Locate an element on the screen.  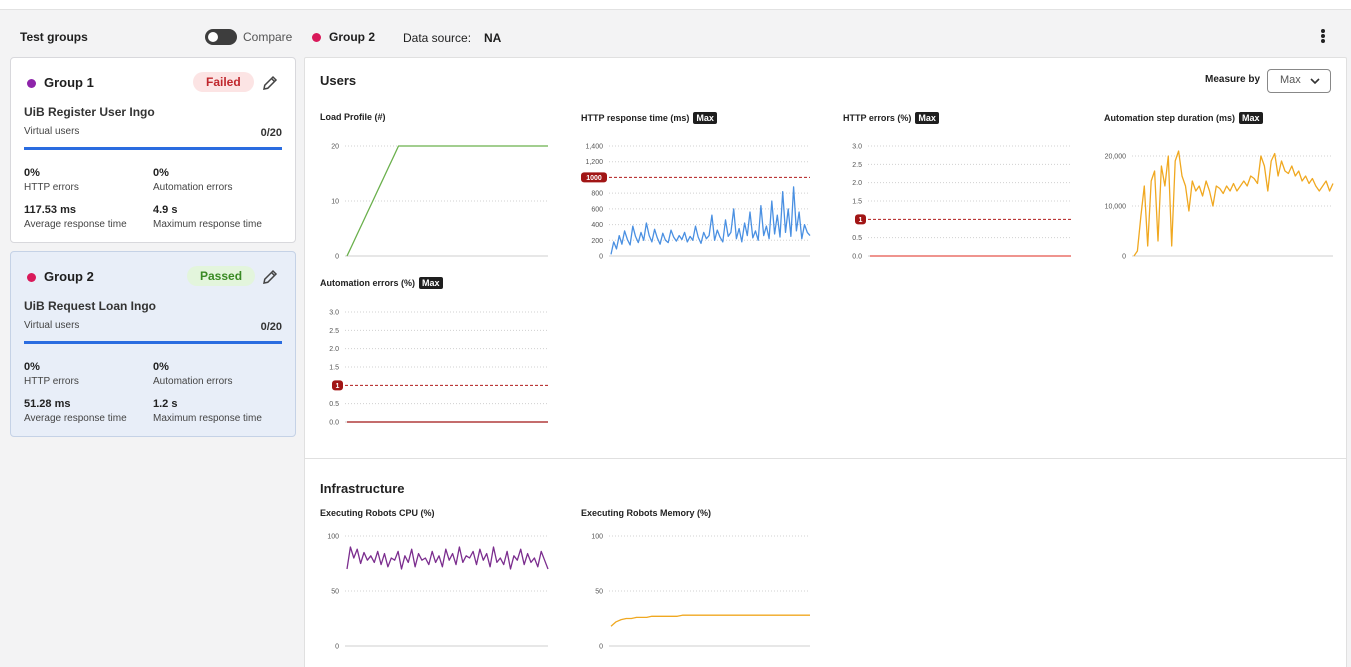
y-tick-label: 400 is located at coordinates (597, 225).